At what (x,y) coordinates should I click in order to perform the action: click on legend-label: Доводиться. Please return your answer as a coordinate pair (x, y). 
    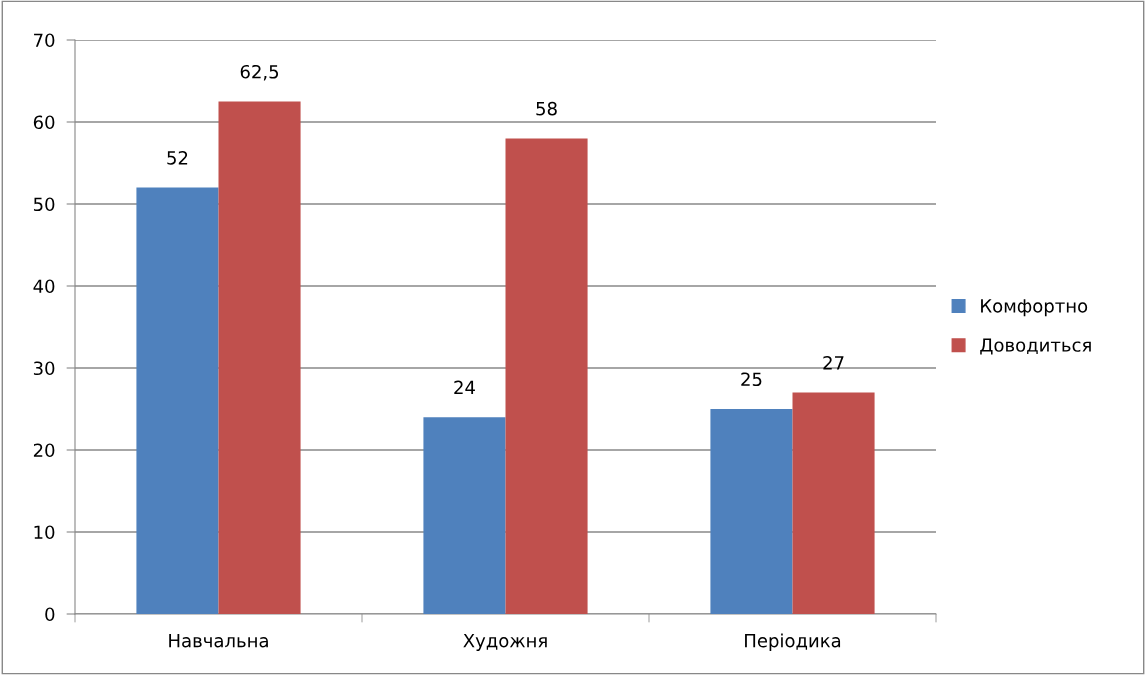
    Looking at the image, I should click on (1035, 346).